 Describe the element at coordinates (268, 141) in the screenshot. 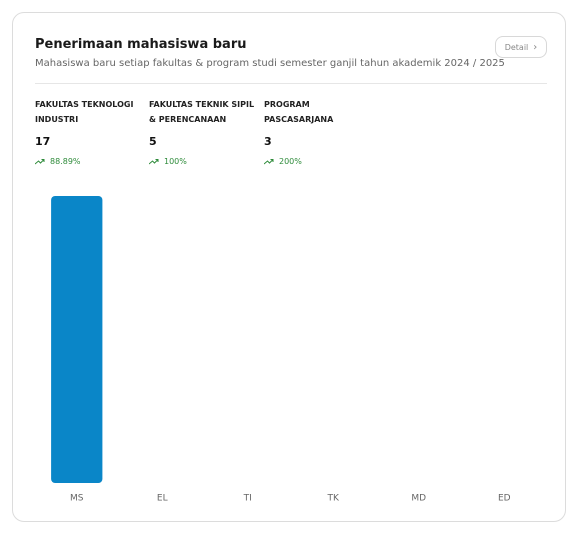

I see `stat-value: 3` at that location.